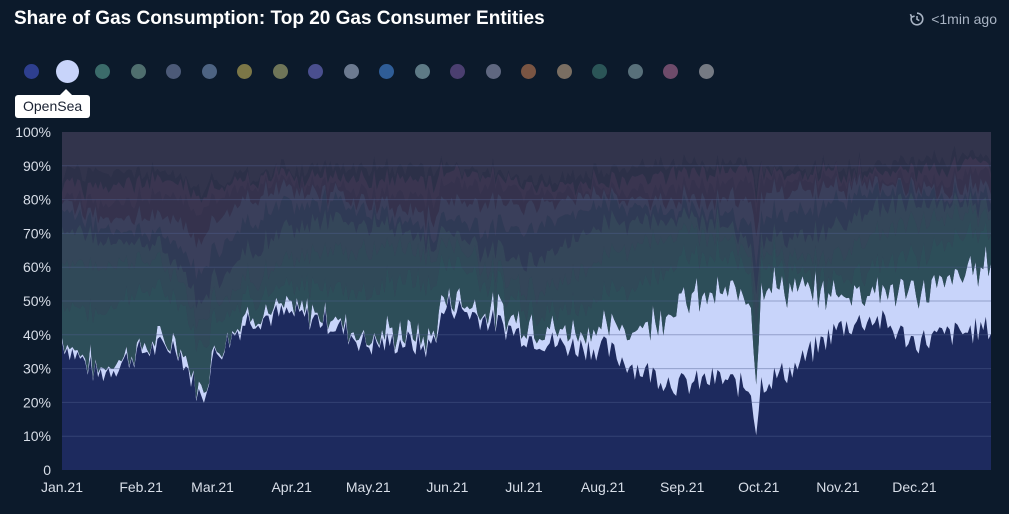 The image size is (1009, 514). Describe the element at coordinates (447, 487) in the screenshot. I see `x-tick-label: Jun.21` at that location.